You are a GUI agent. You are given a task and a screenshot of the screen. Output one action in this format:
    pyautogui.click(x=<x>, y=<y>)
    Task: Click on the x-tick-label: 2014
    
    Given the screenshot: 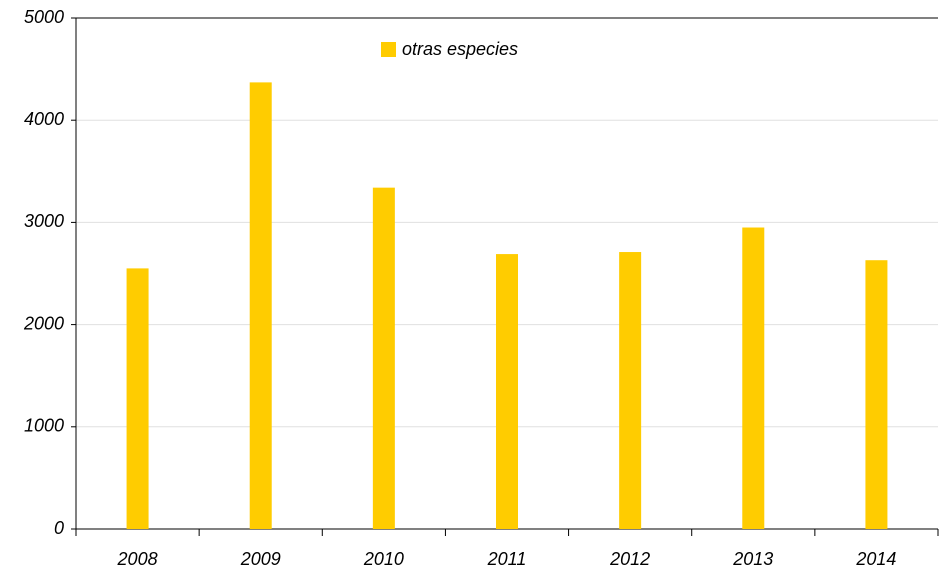 What is the action you would take?
    pyautogui.click(x=875, y=559)
    